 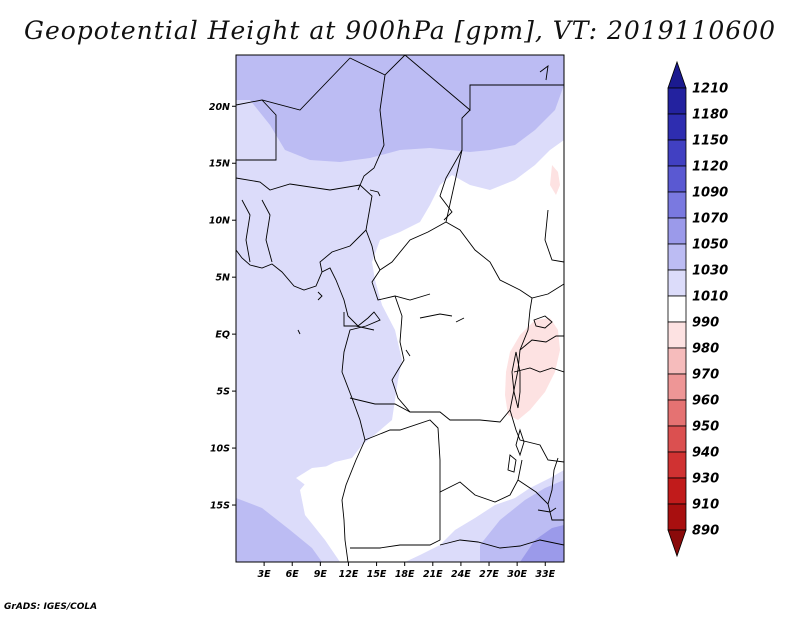 What do you see at coordinates (219, 107) in the screenshot?
I see `lat-tick-label: 20N` at bounding box center [219, 107].